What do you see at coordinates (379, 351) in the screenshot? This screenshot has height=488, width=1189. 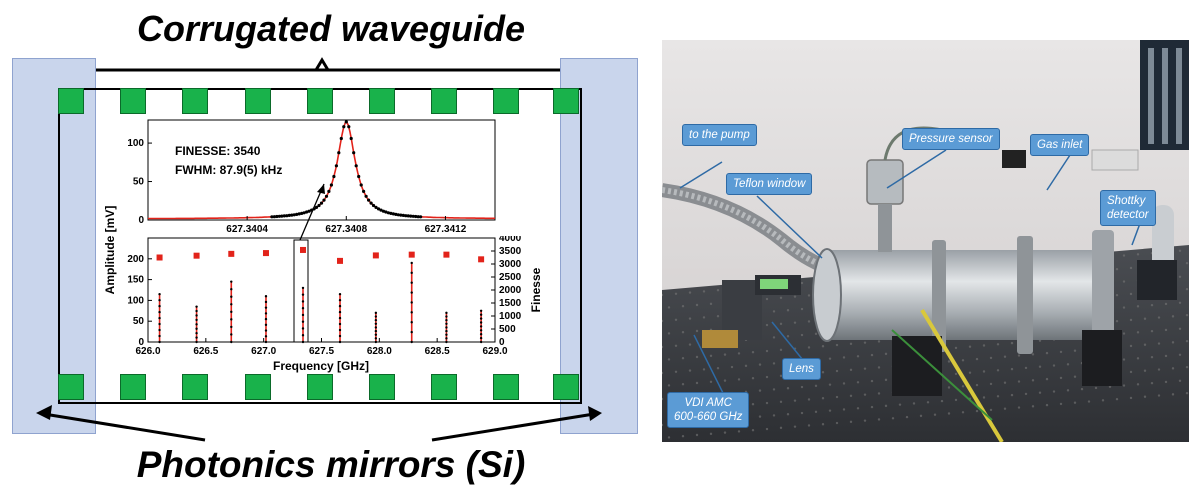 I see `x-tick-label: 628.0` at bounding box center [379, 351].